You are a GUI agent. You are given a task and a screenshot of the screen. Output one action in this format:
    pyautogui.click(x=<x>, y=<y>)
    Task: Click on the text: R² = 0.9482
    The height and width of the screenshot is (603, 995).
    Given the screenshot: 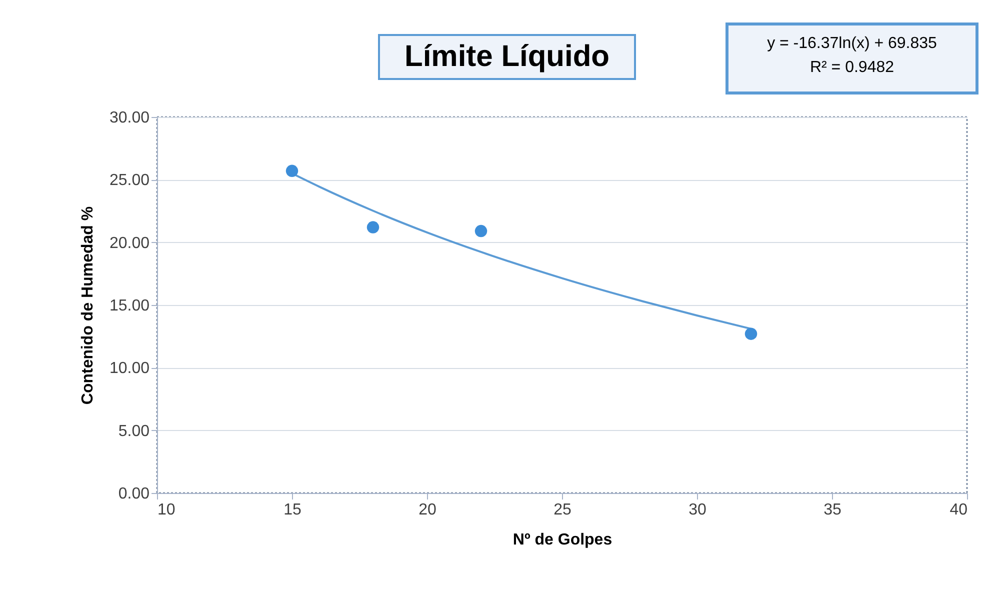 What is the action you would take?
    pyautogui.click(x=852, y=67)
    